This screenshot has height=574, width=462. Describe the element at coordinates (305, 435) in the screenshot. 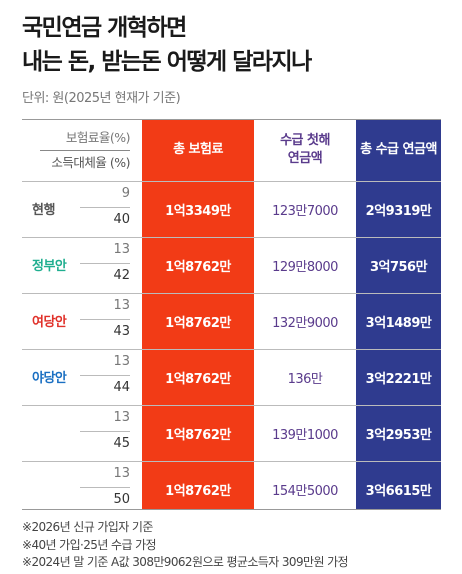

I see `row-first-year: 139만1000` at that location.